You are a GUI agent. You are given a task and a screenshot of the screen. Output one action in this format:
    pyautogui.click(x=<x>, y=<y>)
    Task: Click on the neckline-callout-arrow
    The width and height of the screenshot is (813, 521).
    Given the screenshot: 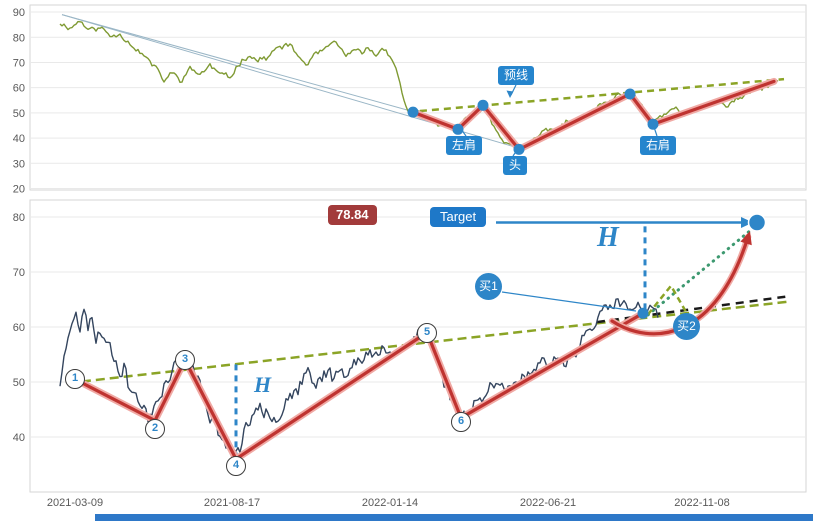 What is the action you would take?
    pyautogui.click(x=510, y=94)
    